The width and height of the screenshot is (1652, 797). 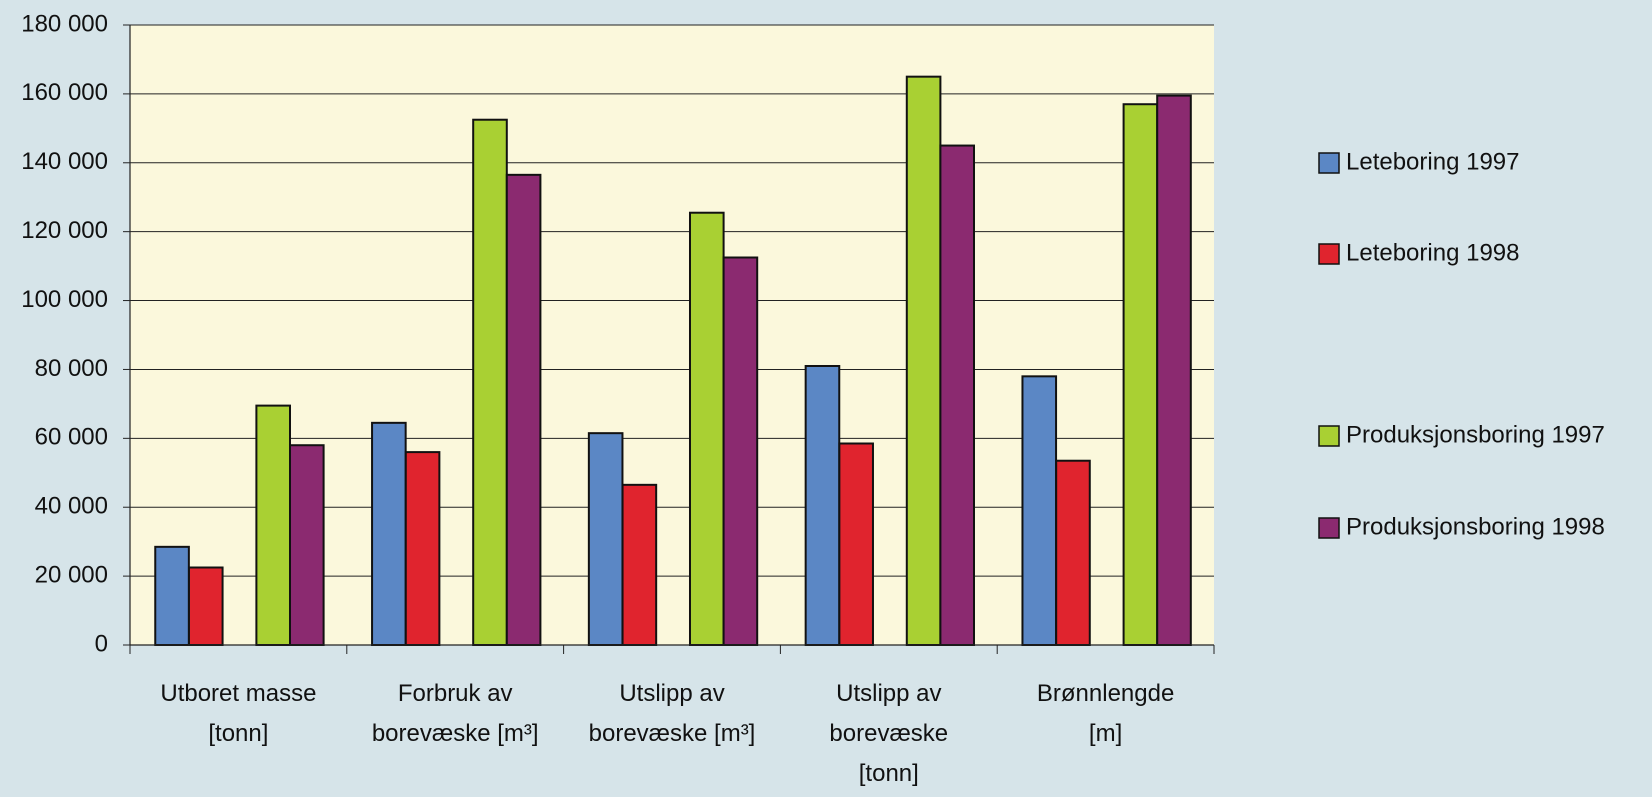 What do you see at coordinates (64, 23) in the screenshot?
I see `y-tick-label: 180 000` at bounding box center [64, 23].